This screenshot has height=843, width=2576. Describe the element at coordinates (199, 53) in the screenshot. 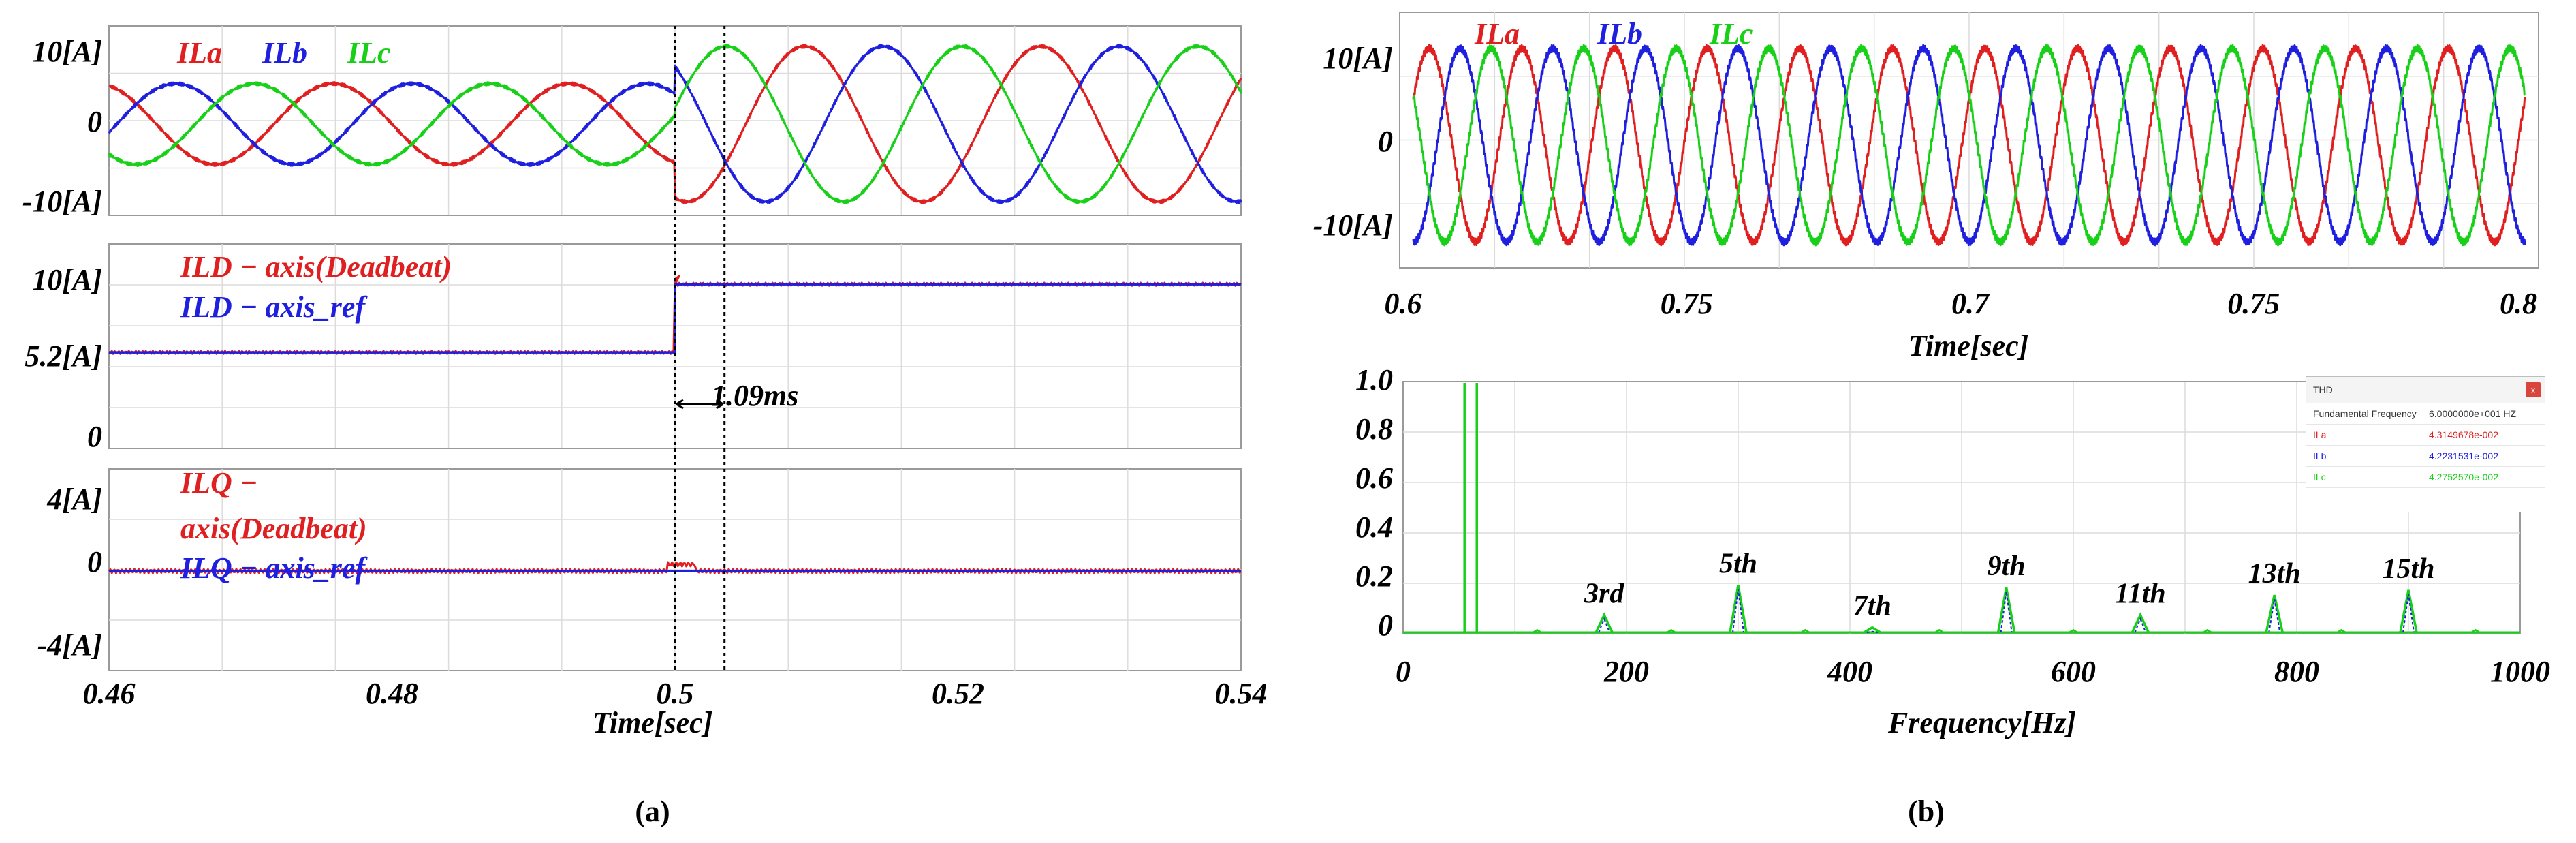

I see `a1-legend-ila: ILa` at that location.